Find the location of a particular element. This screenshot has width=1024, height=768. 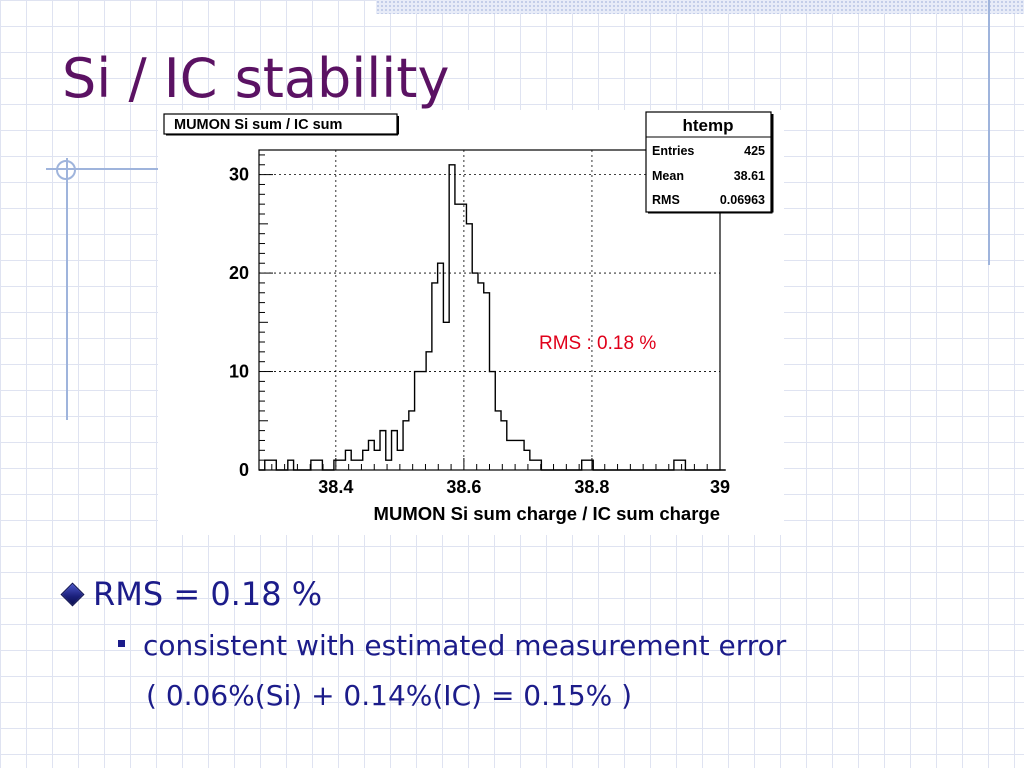

rms-annotation: RMS : 0.18 % is located at coordinates (597, 343).